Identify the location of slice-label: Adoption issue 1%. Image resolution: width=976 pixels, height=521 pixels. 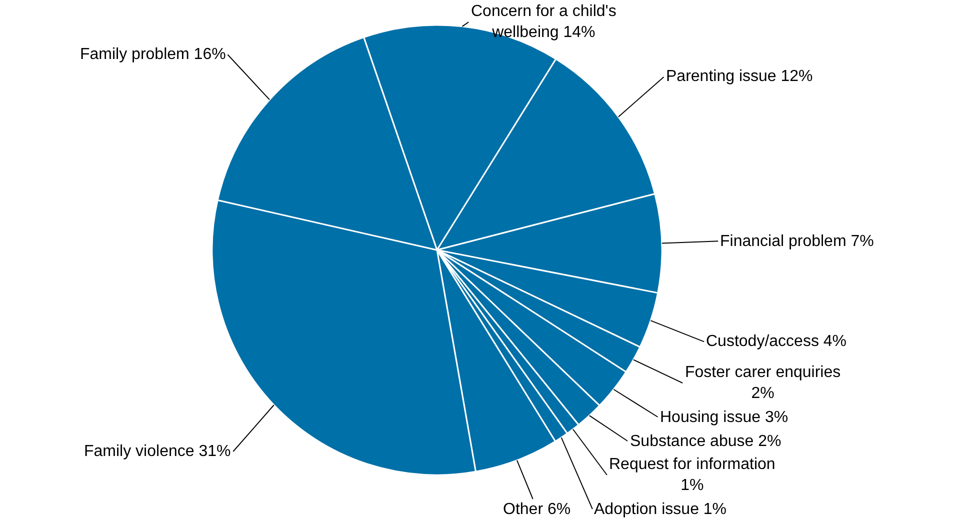
(660, 509).